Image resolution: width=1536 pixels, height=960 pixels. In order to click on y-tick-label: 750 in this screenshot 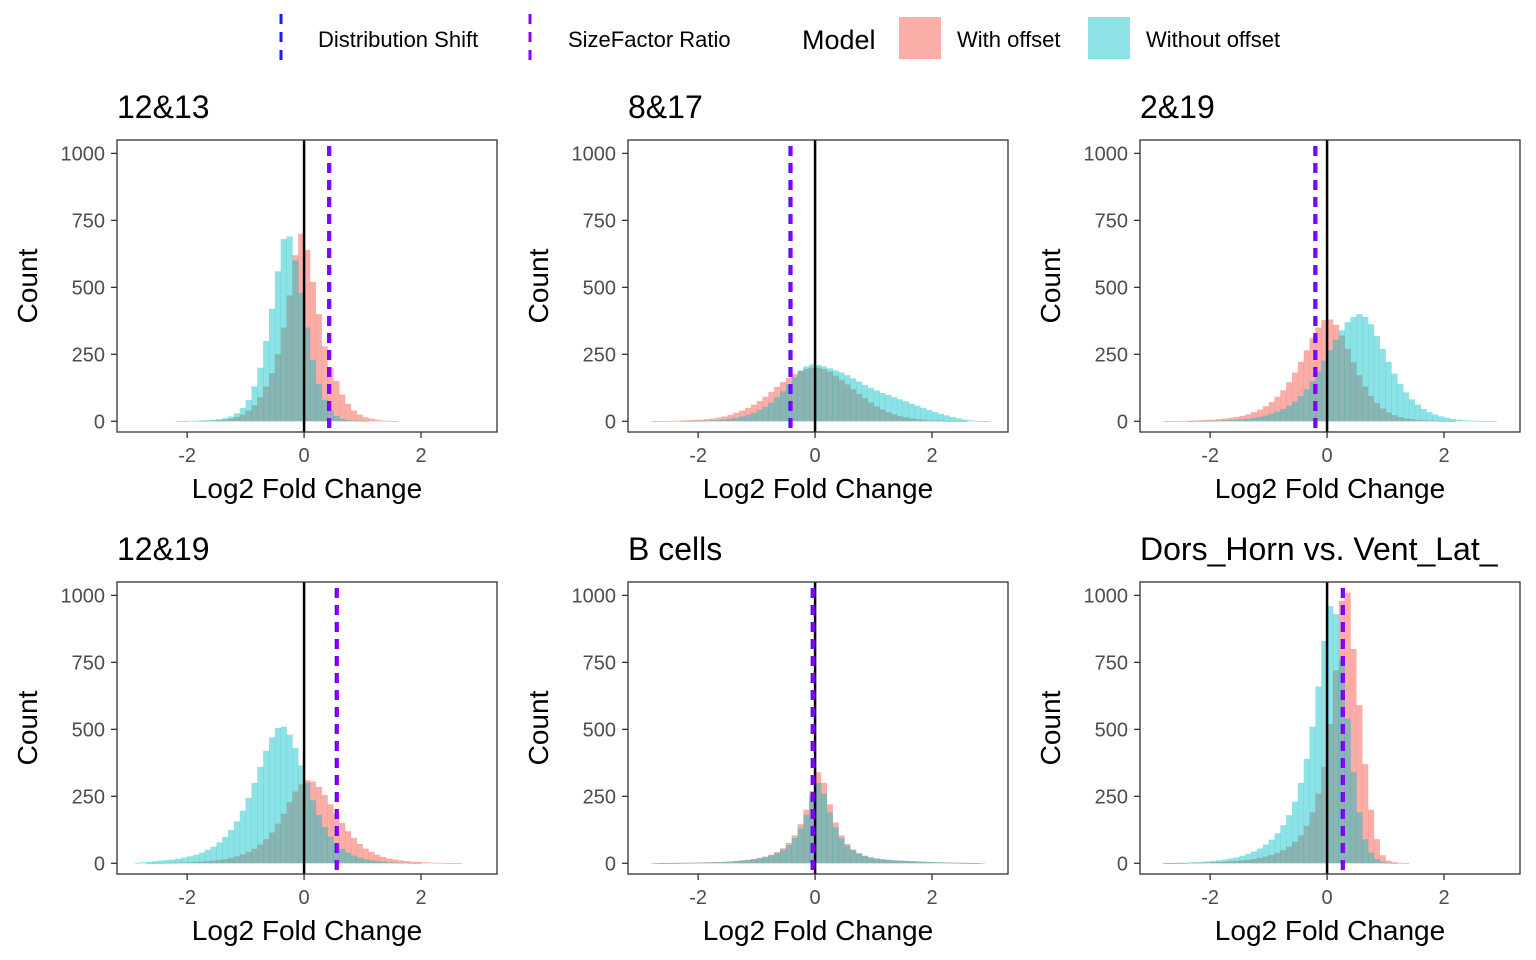, I will do `click(599, 663)`.